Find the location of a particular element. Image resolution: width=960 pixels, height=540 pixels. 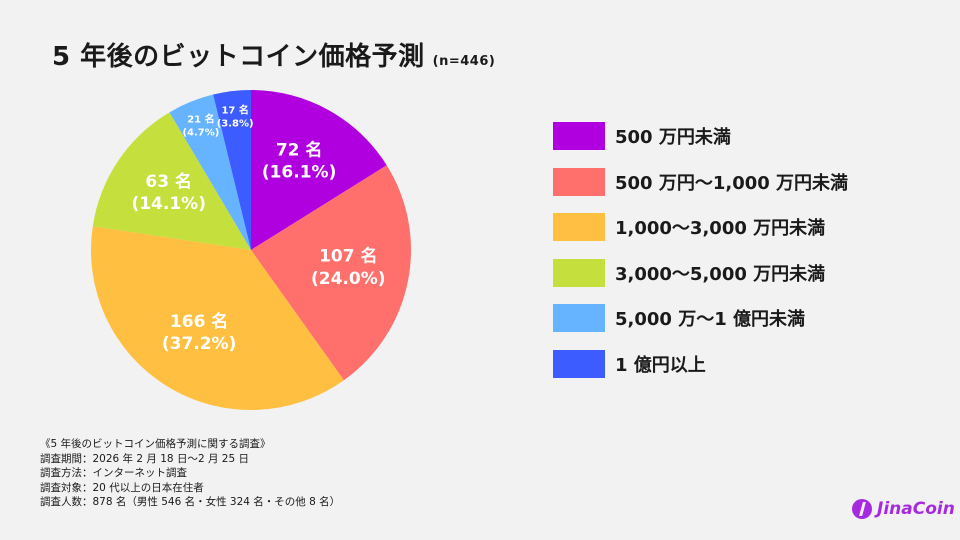

jinacoin-logo: JinaCoin is located at coordinates (903, 509).